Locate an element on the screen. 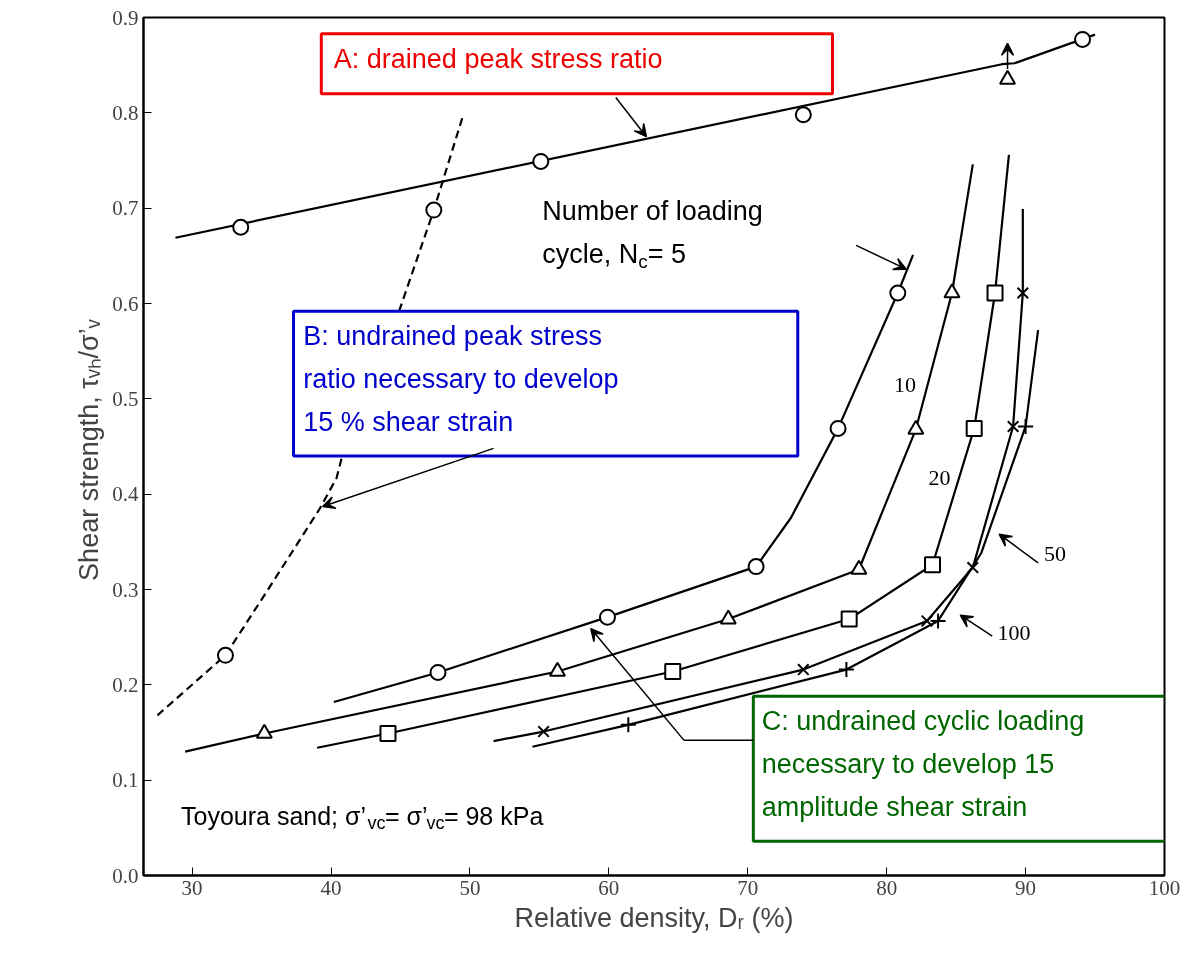 This screenshot has width=1189, height=968. y-tick-label: 0.8 is located at coordinates (125, 112).